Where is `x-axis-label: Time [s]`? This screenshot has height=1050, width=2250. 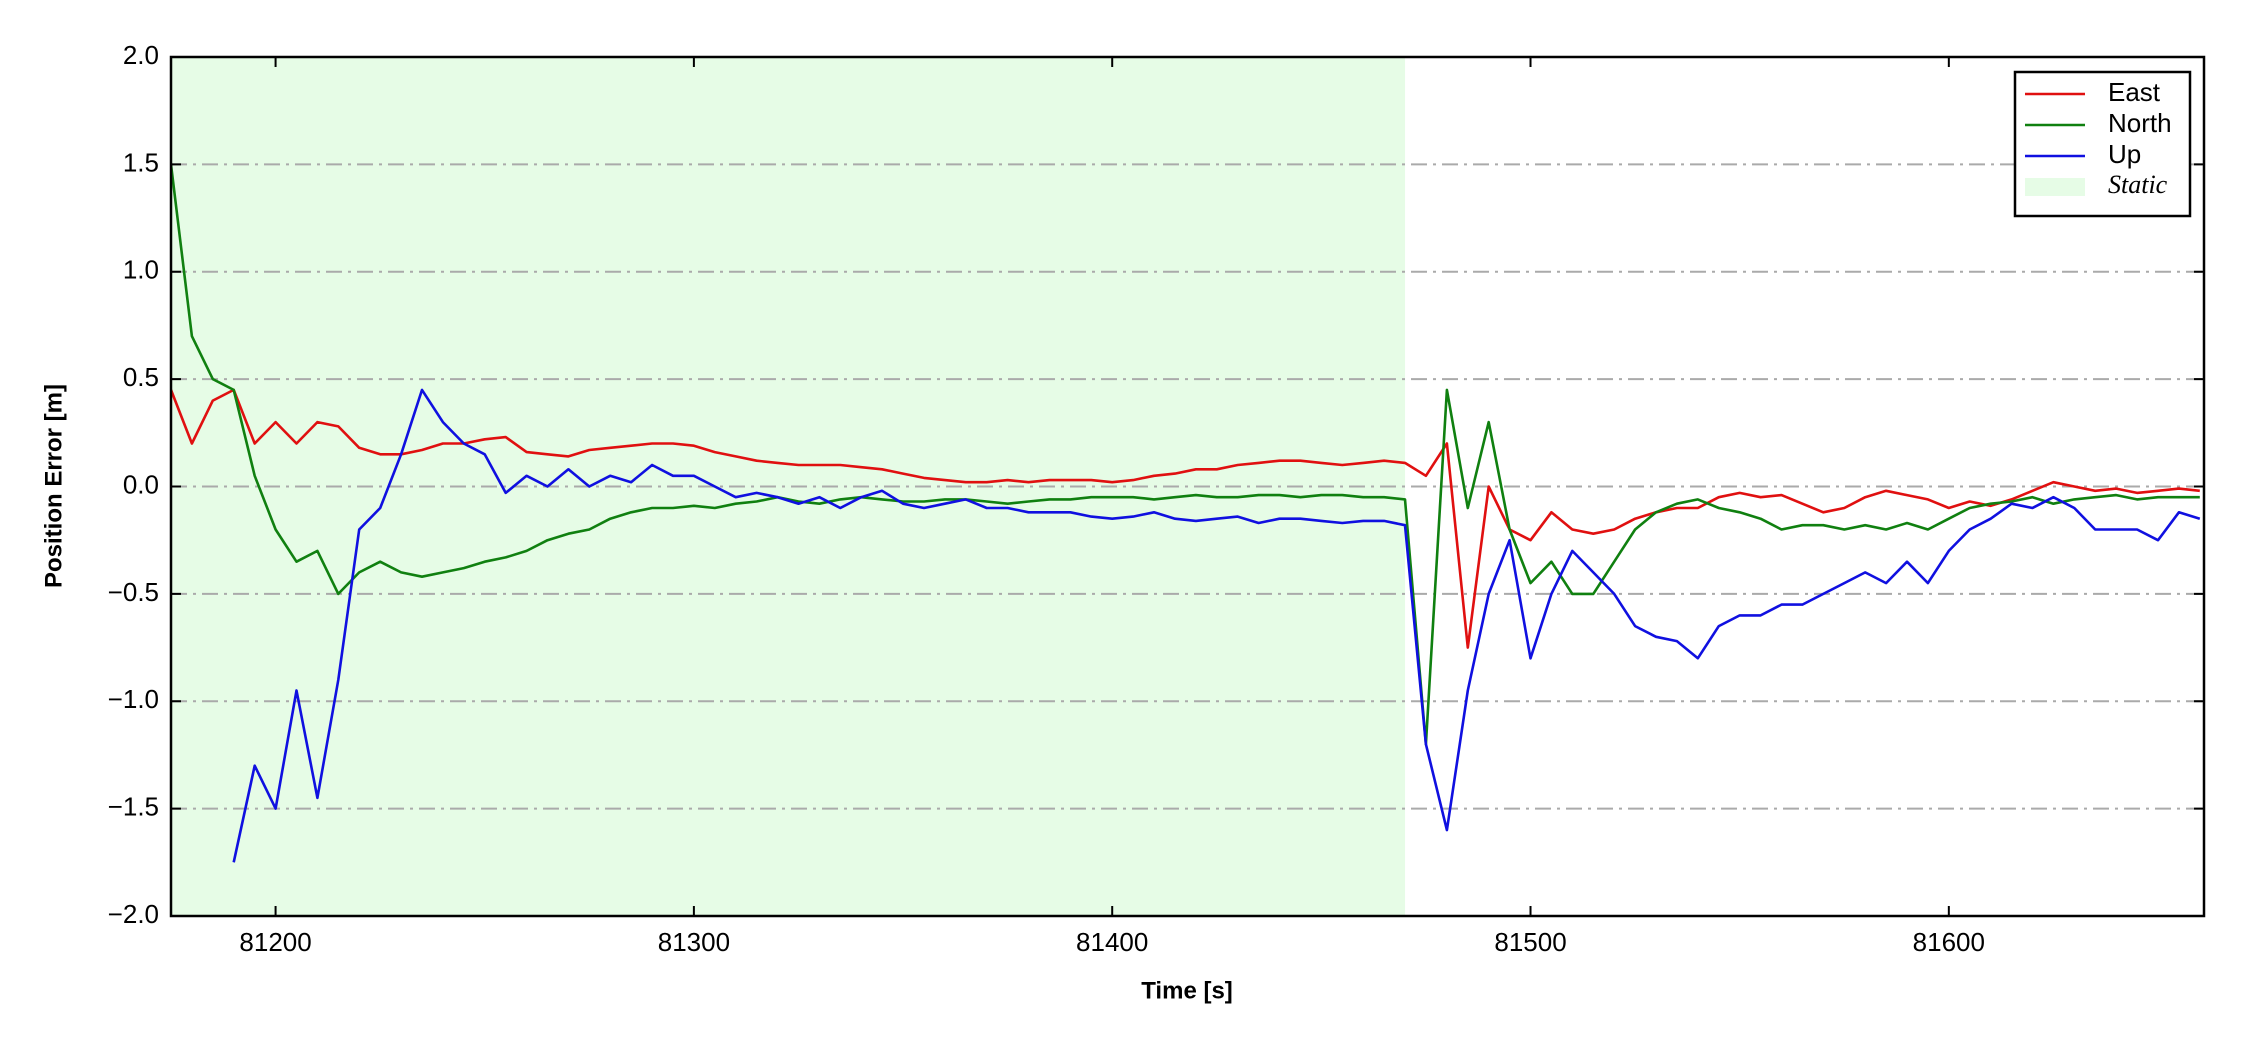 x-axis-label: Time [s] is located at coordinates (1187, 990).